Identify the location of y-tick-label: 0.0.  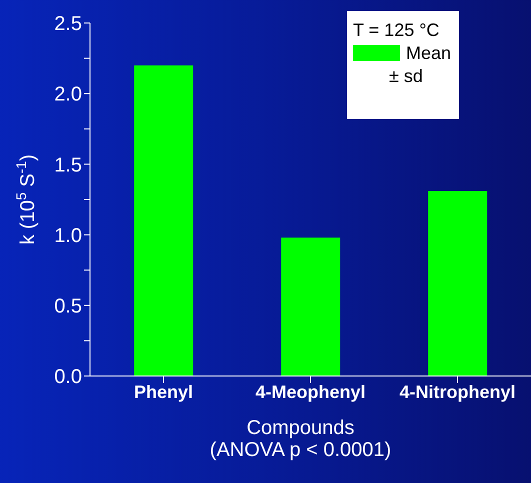
(68, 377).